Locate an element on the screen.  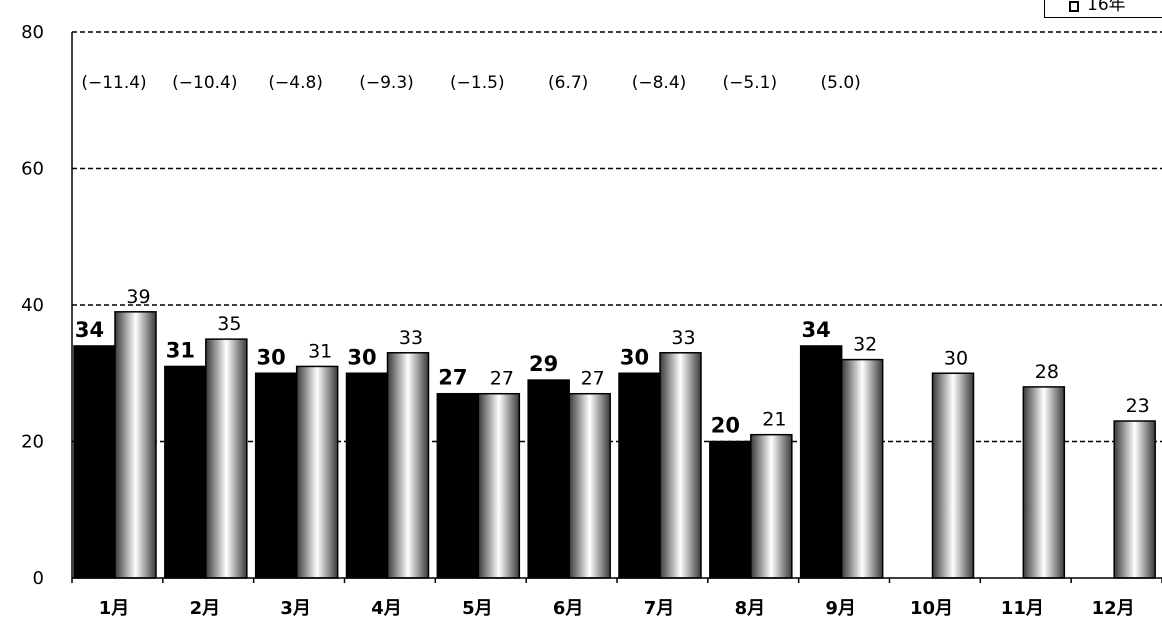
x-tick-label: 10月 is located at coordinates (931, 608).